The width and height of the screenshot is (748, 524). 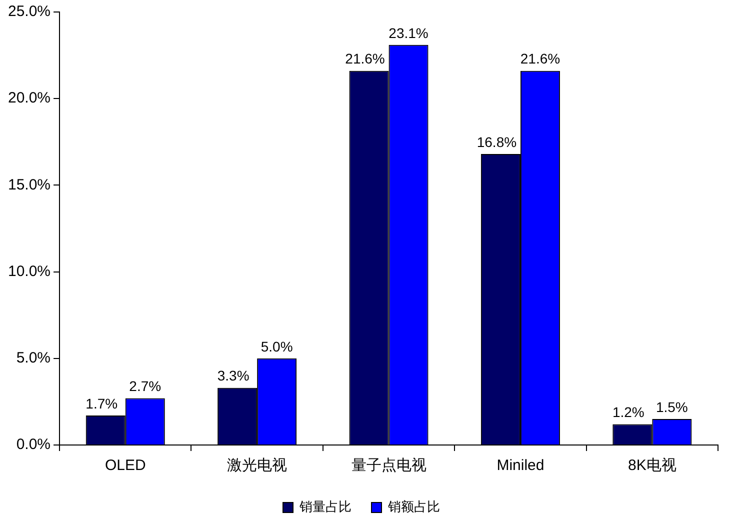 What do you see at coordinates (233, 376) in the screenshot?
I see `data-label: 3.3%` at bounding box center [233, 376].